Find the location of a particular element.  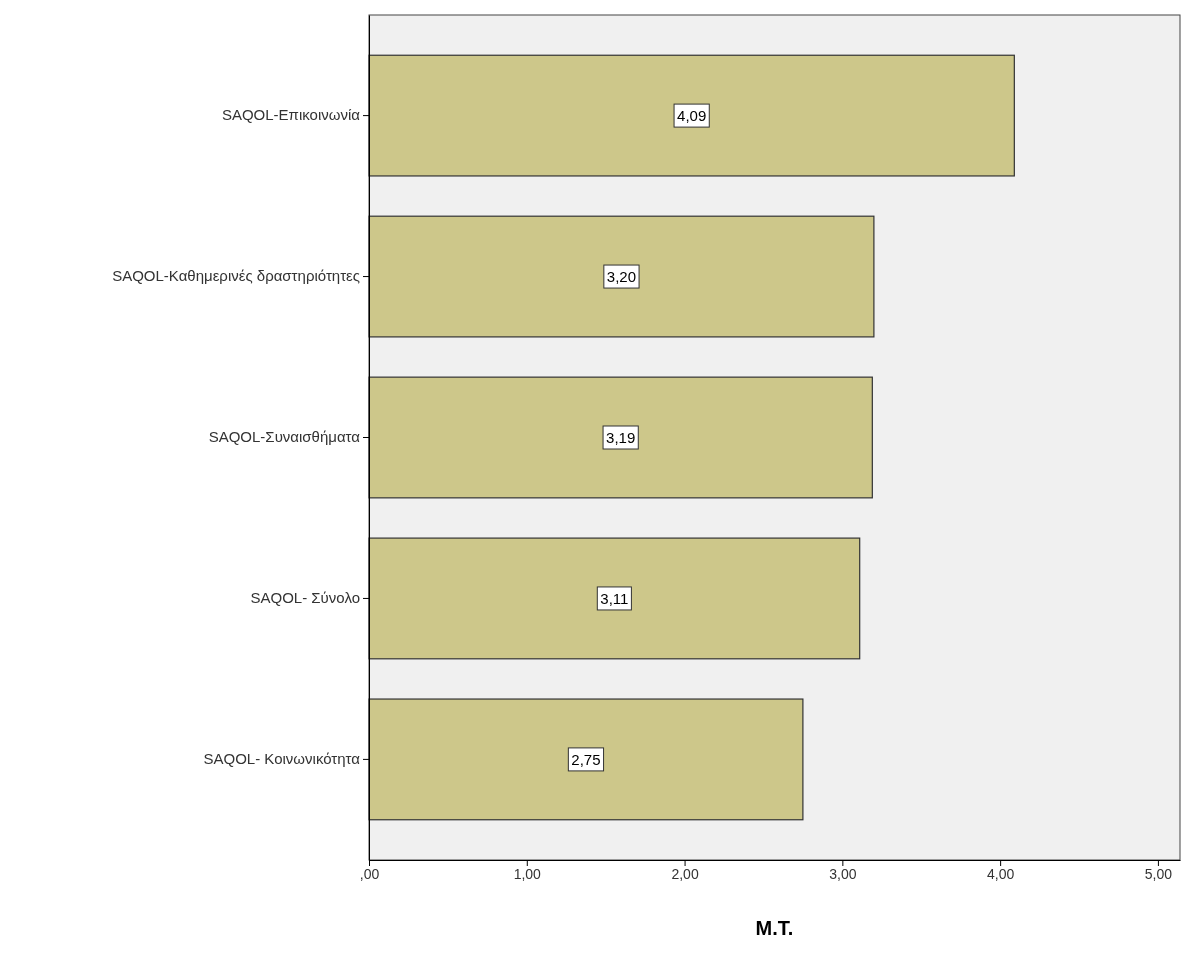

y-tick-label: SAQOL-Συναισθήματα is located at coordinates (284, 437).